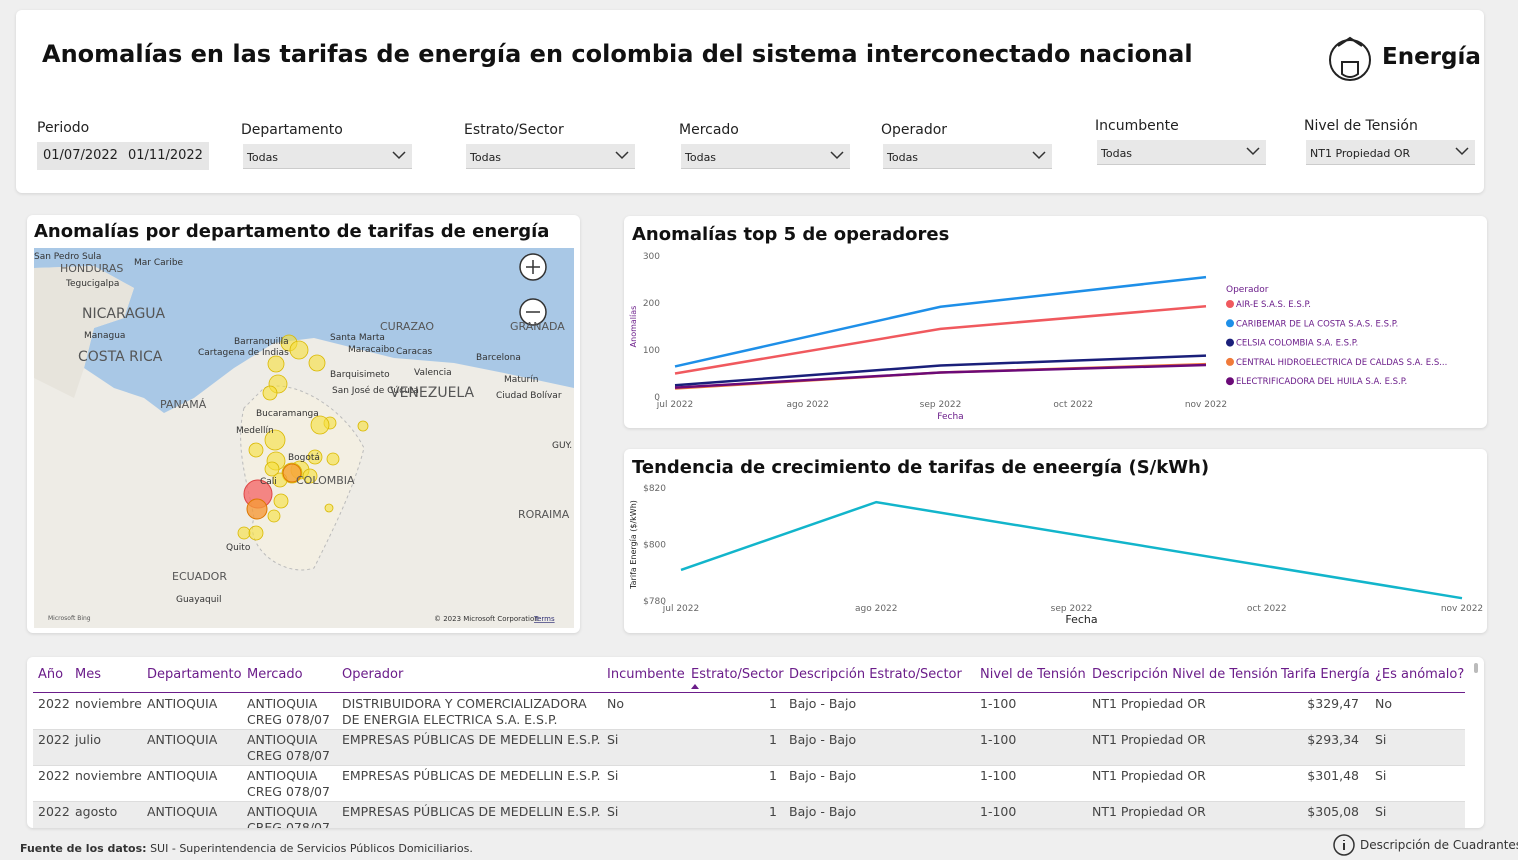 The height and width of the screenshot is (860, 1518). I want to click on logo-emblem, so click(1350, 58).